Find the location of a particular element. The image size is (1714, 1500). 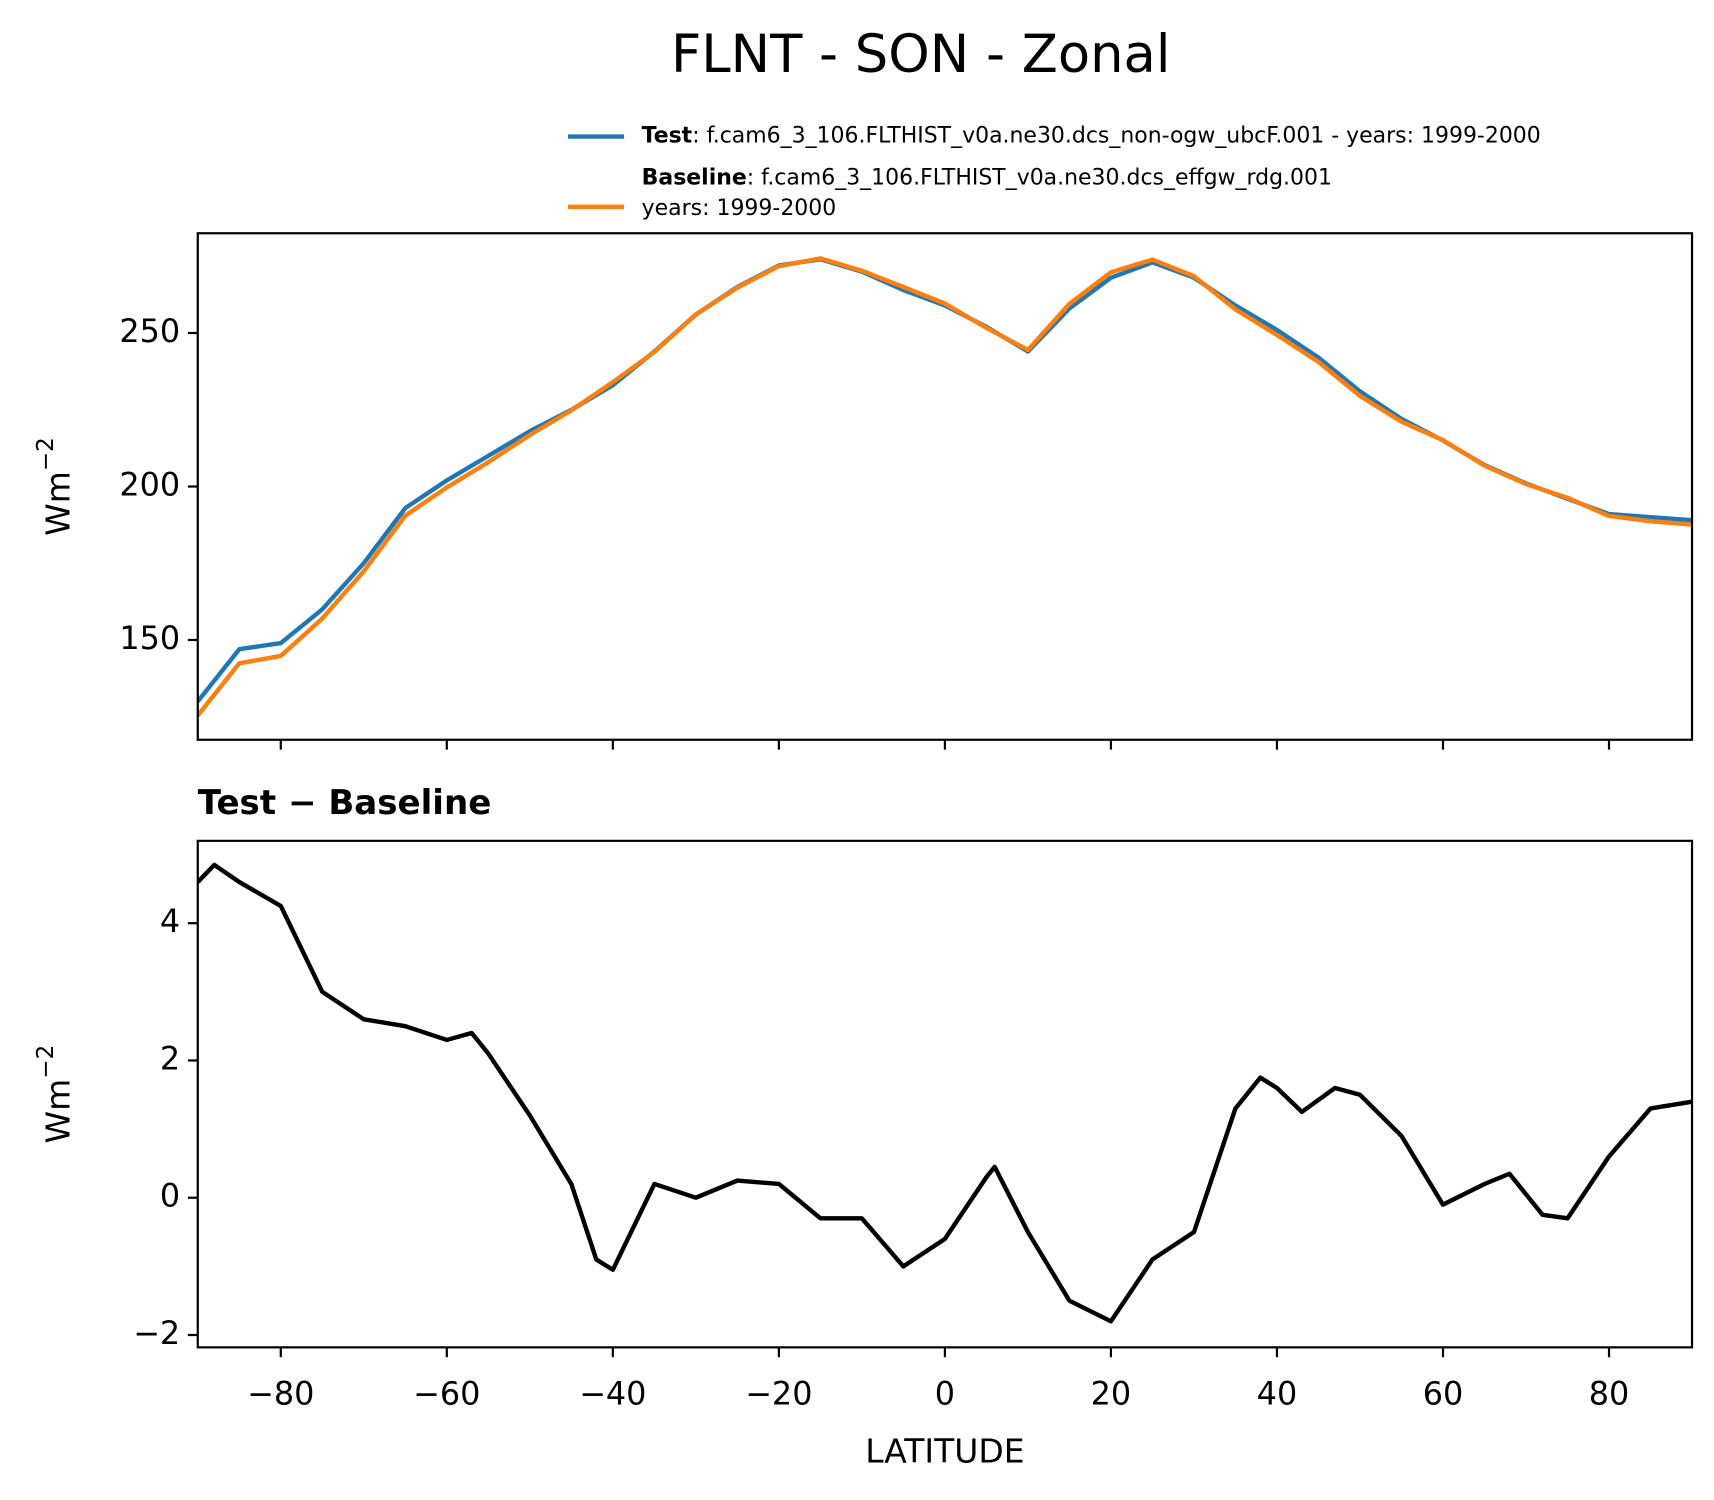

x-tick-label: 0 is located at coordinates (945, 1394).